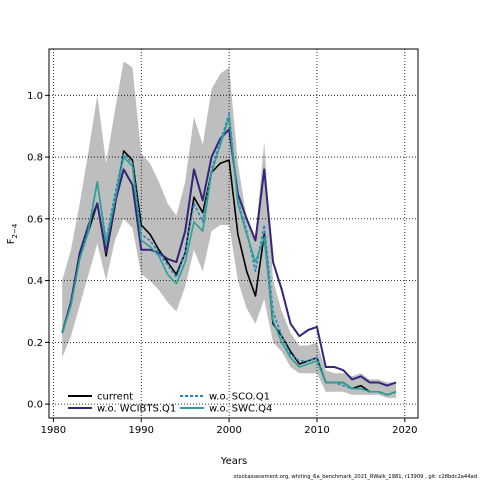 The width and height of the screenshot is (480, 484). I want to click on y-axis-label-subscript: 2−4, so click(15, 230).